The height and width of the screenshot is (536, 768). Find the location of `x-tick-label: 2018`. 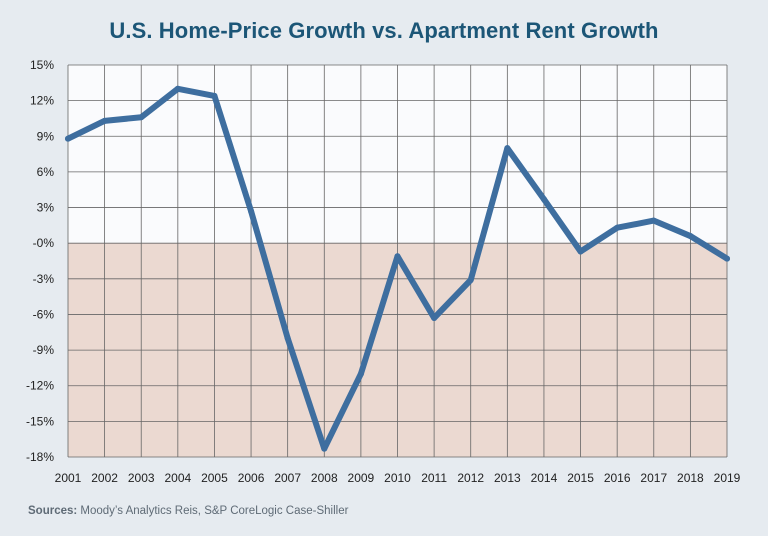

x-tick-label: 2018 is located at coordinates (690, 478).